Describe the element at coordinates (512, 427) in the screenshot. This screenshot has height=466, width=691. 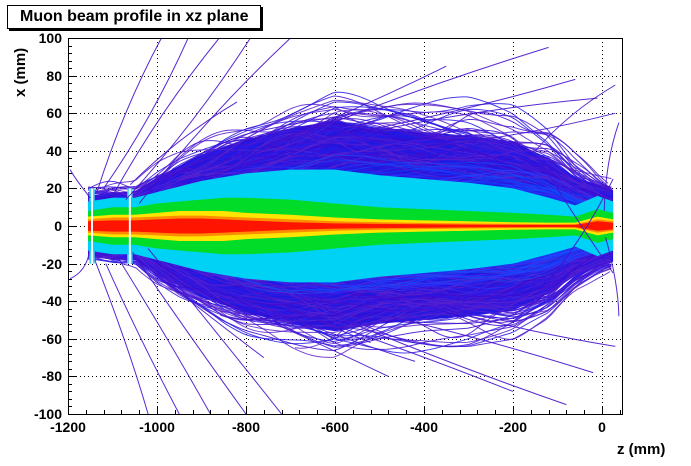
I see `x-tick-label: -200` at that location.